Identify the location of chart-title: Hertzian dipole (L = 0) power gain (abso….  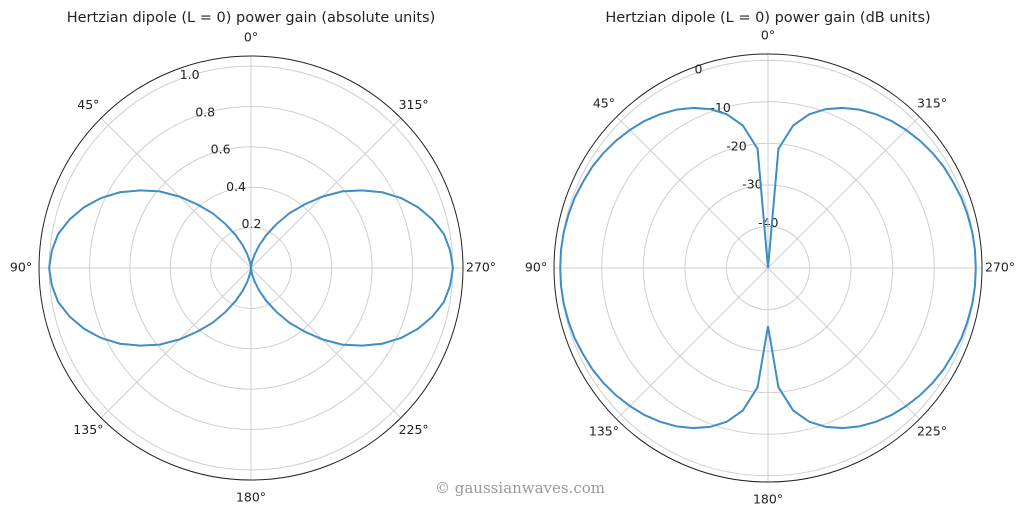
(251, 18).